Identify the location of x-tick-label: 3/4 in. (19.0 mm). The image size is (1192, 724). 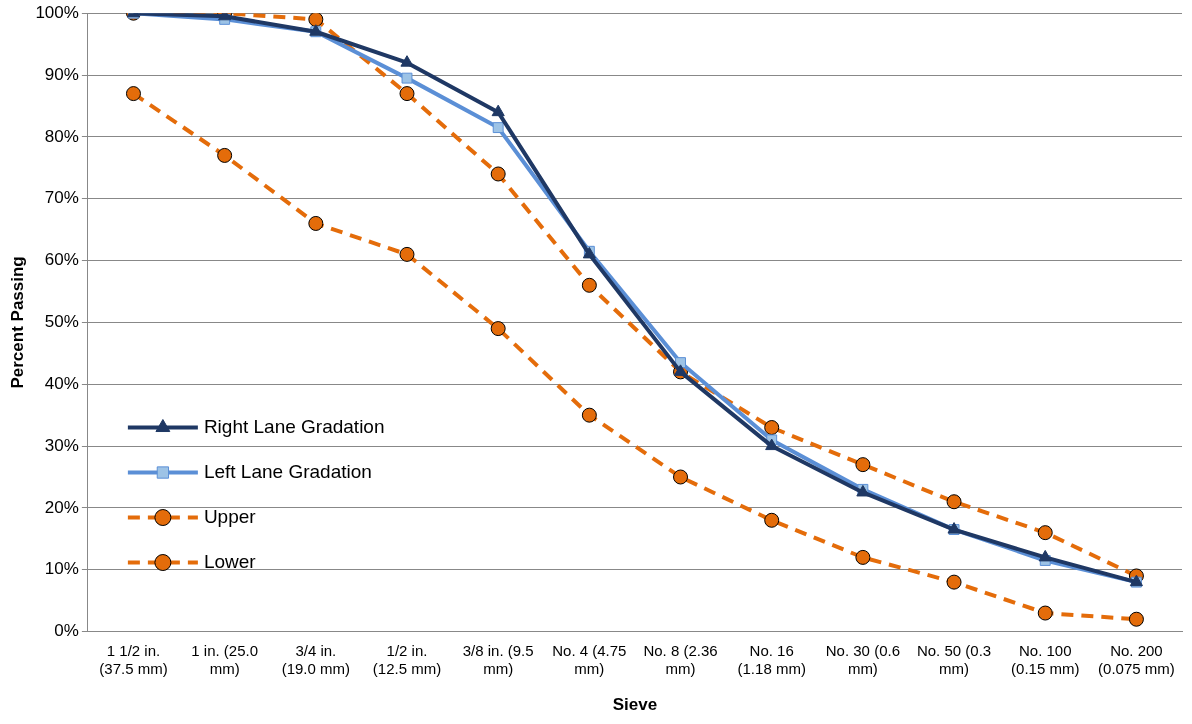
(315, 659).